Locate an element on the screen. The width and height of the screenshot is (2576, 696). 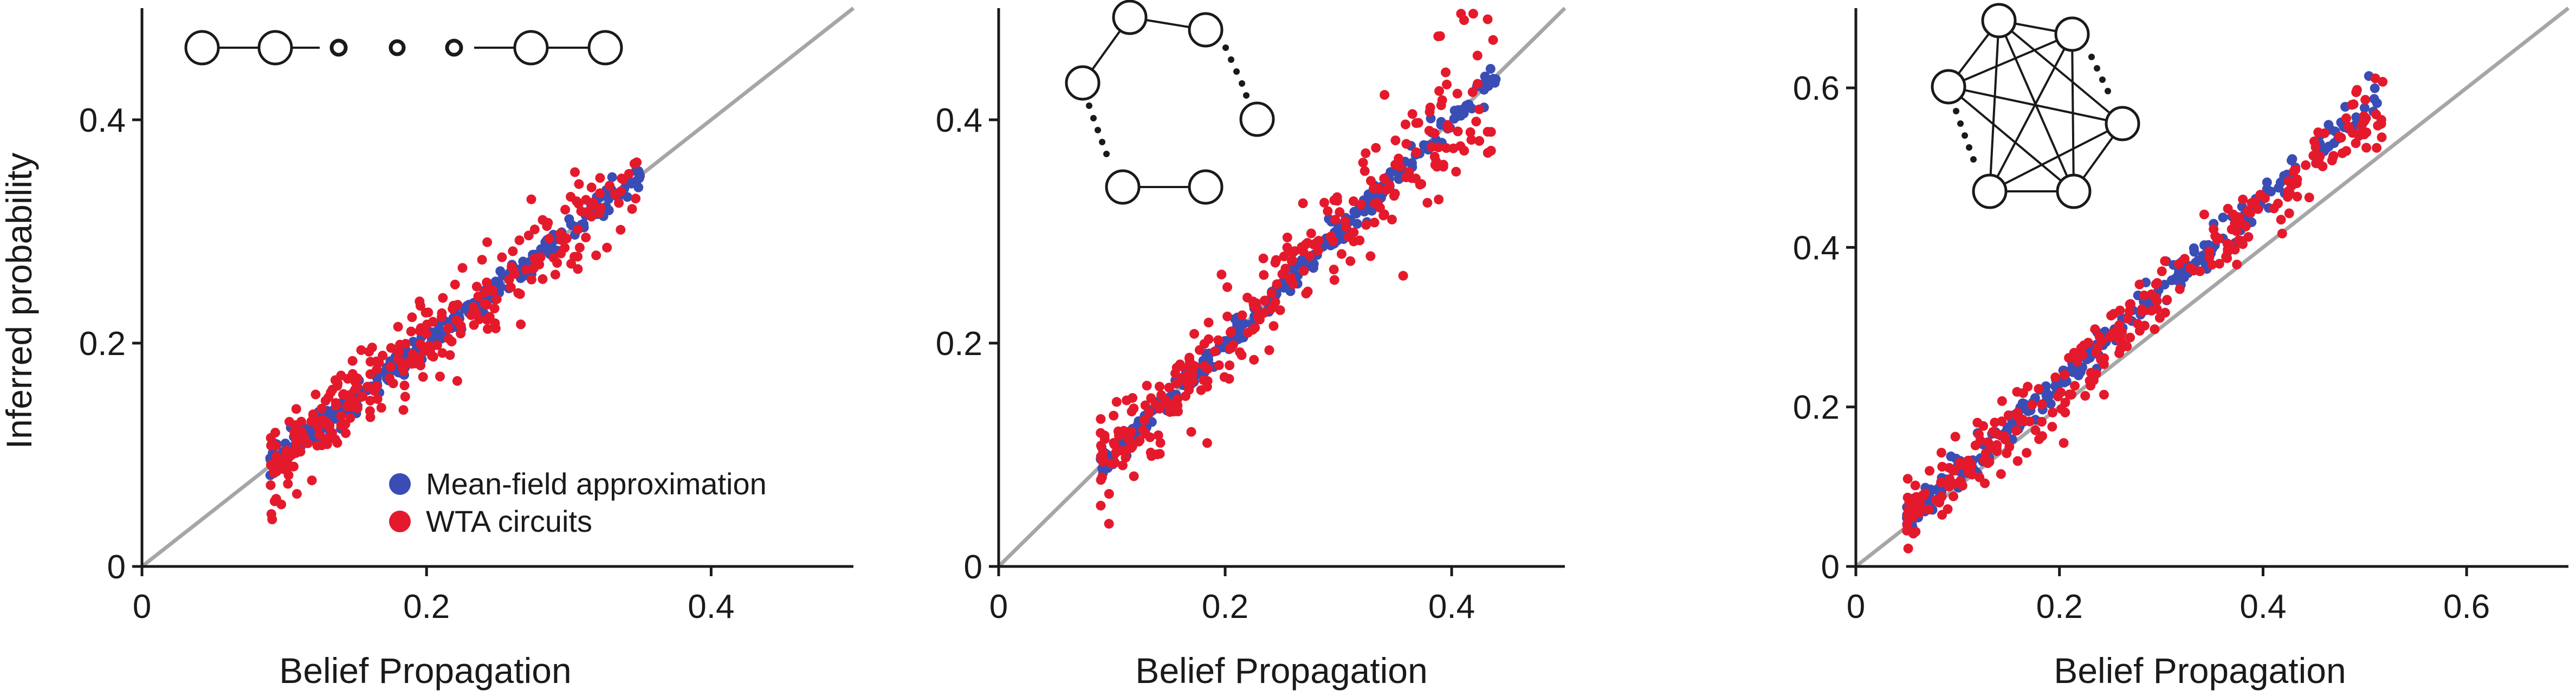
complete-graph-inset is located at coordinates (2035, 106).